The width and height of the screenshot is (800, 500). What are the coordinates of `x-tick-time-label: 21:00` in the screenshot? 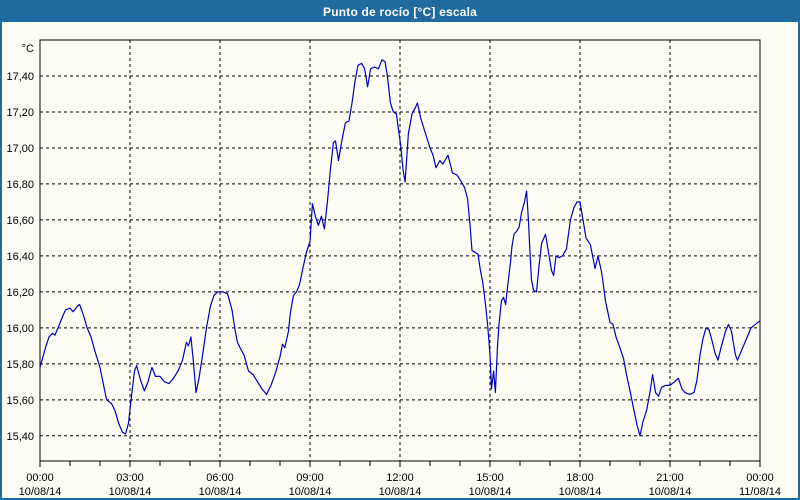 It's located at (670, 478).